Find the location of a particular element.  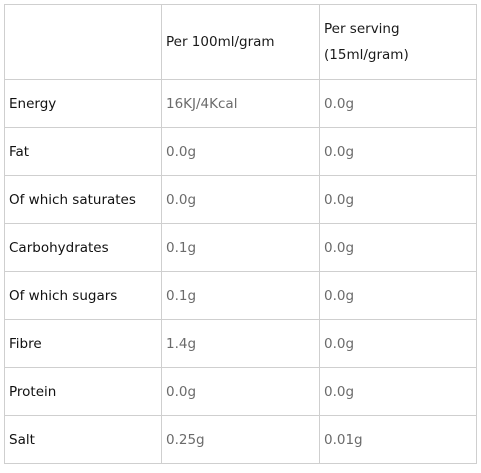

table-row: Of which saturates 0.0g 0.0g is located at coordinates (240, 199).